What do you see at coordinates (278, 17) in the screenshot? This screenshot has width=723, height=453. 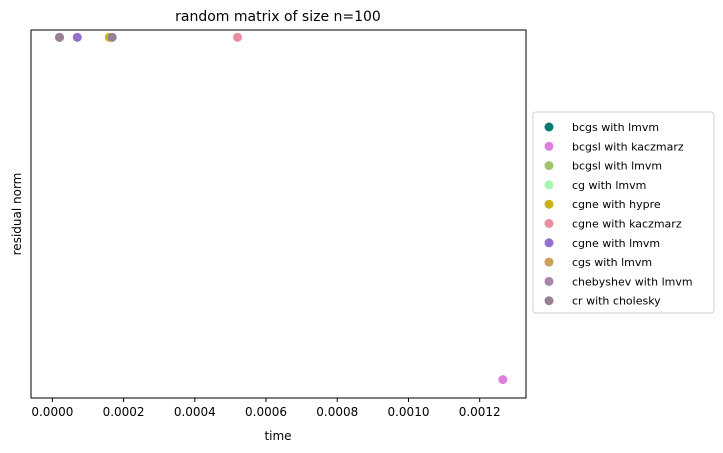 I see `chart-title: random matrix of size n=100` at bounding box center [278, 17].